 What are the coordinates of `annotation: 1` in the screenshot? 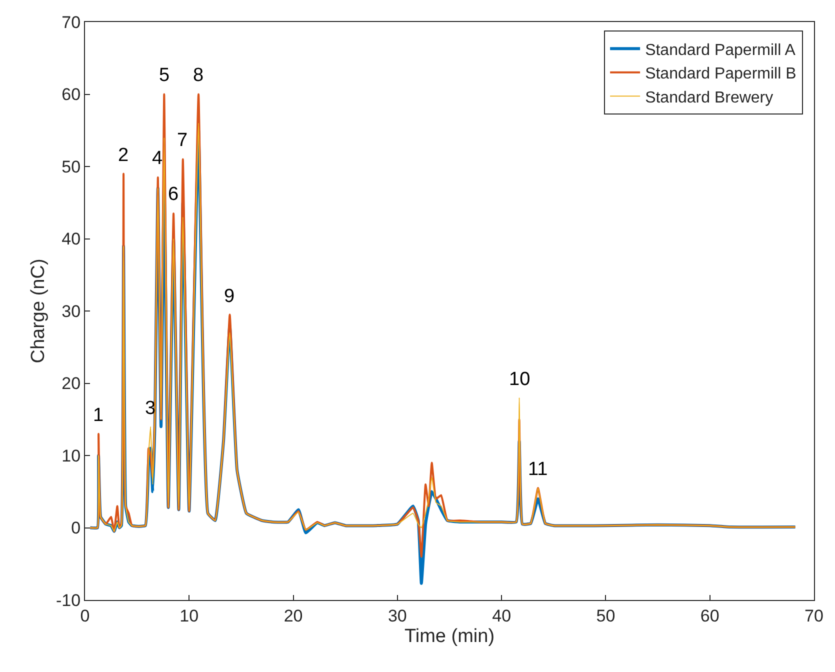 It's located at (98, 415).